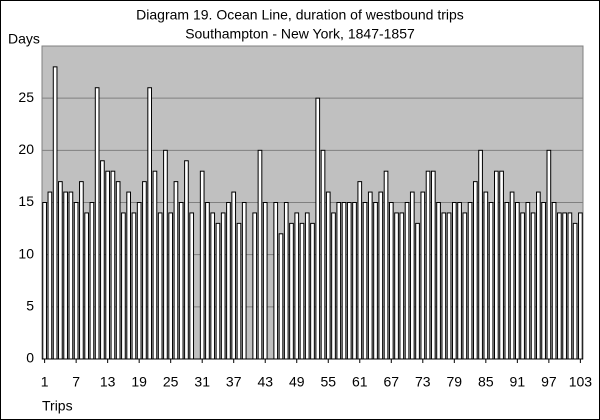  I want to click on y-axis-label: Days, so click(24, 39).